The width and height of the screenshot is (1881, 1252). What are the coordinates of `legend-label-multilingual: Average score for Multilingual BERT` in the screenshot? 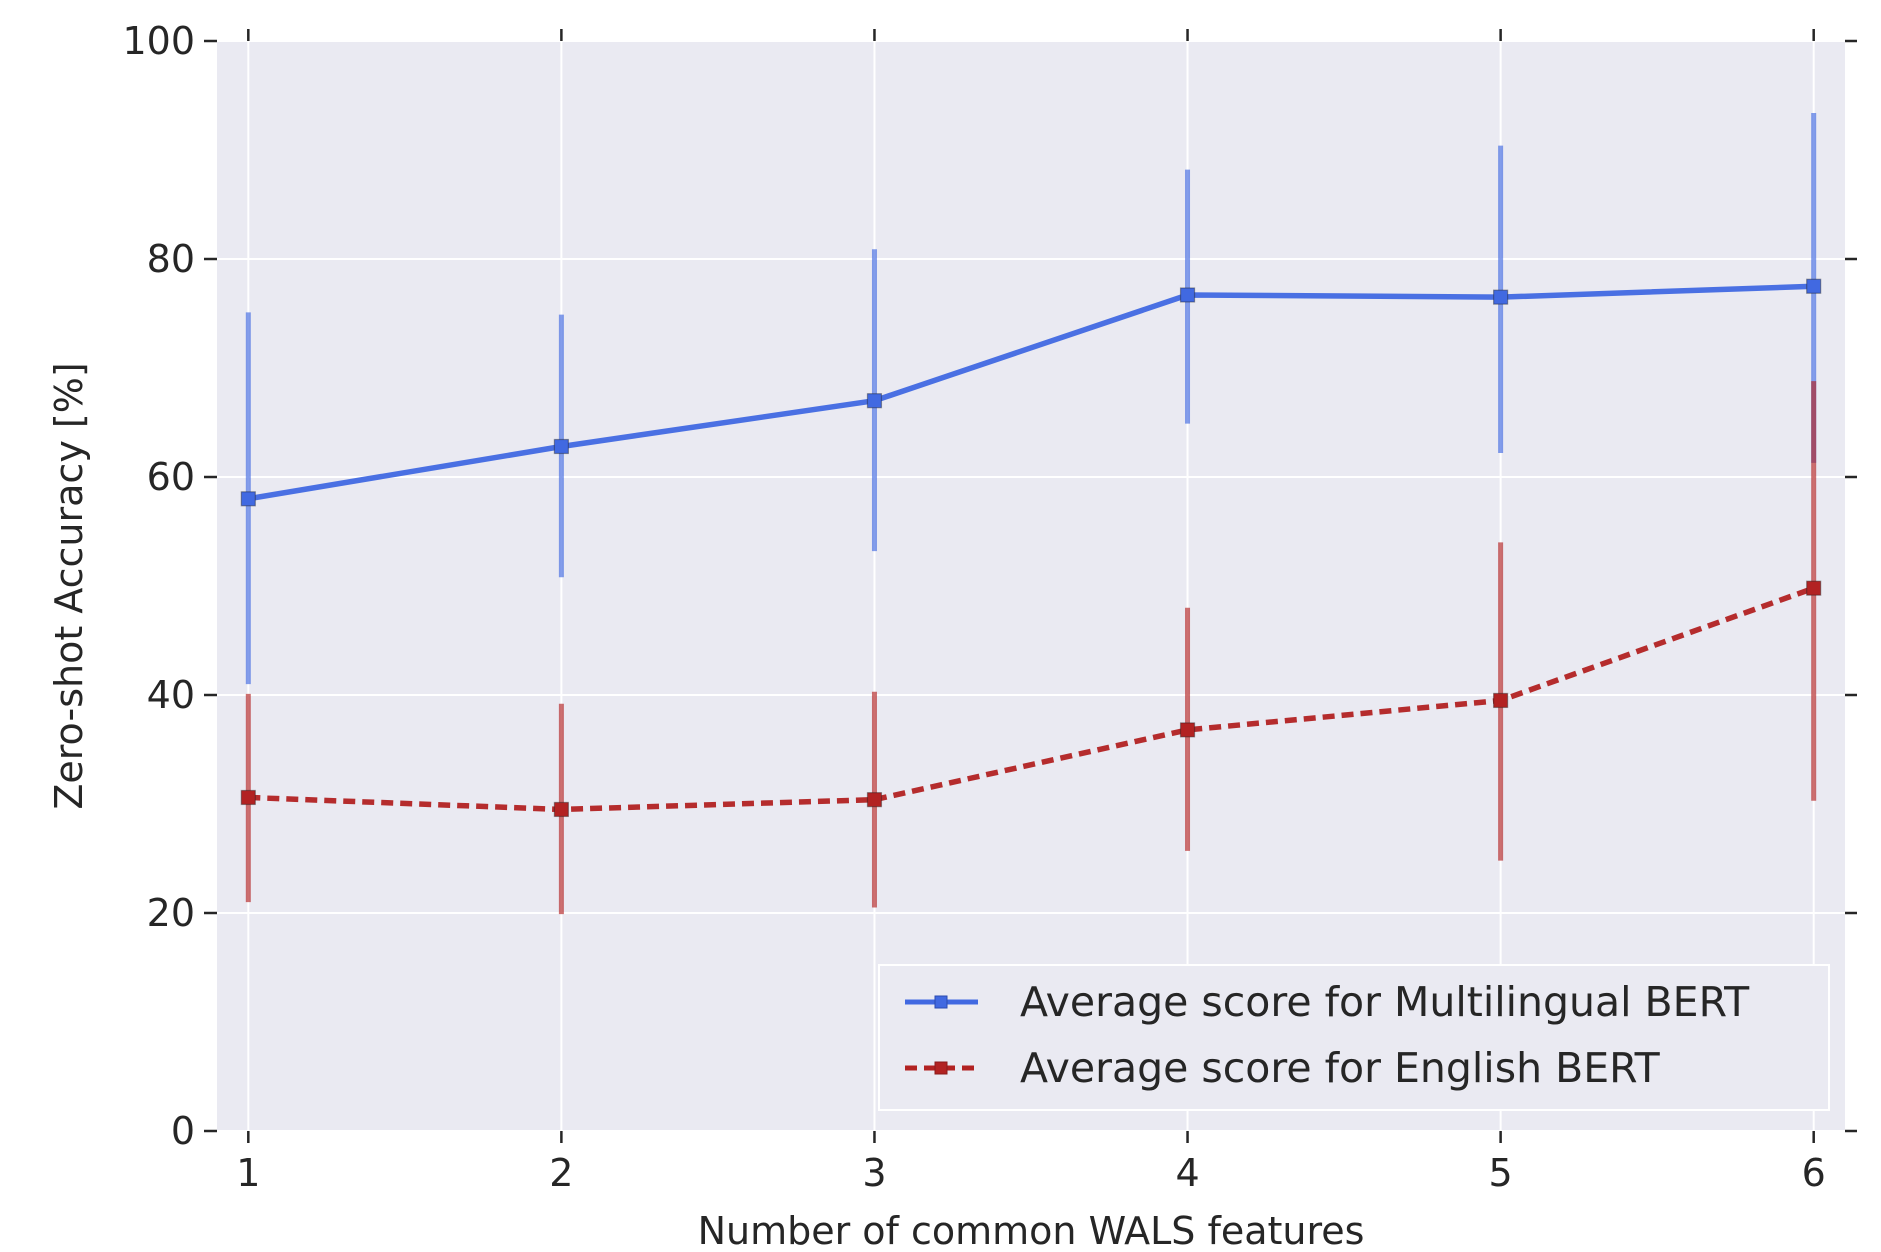 It's located at (1385, 1002).